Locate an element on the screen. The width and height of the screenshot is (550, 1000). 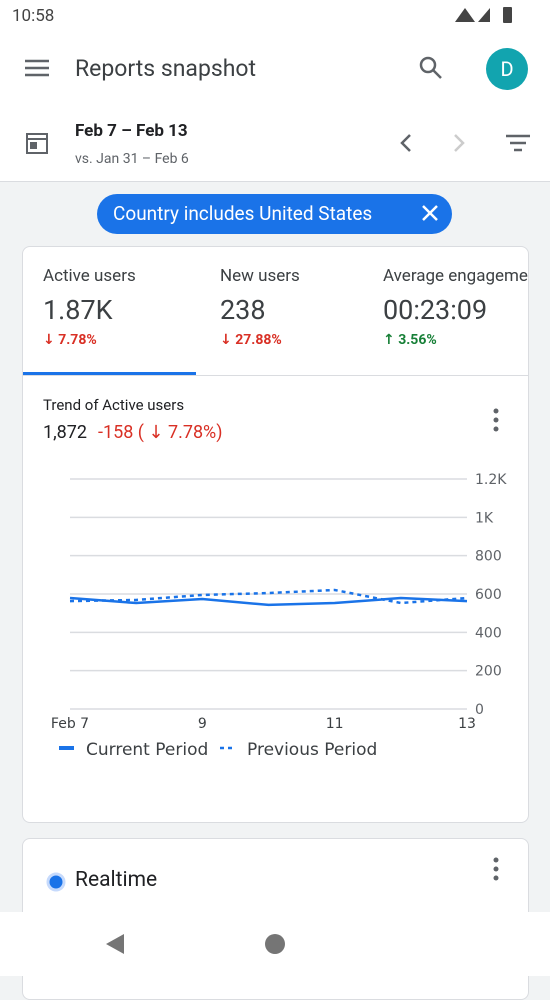
metric-tab: Active users 1.87K ↓ 7.78% is located at coordinates (125, 307).